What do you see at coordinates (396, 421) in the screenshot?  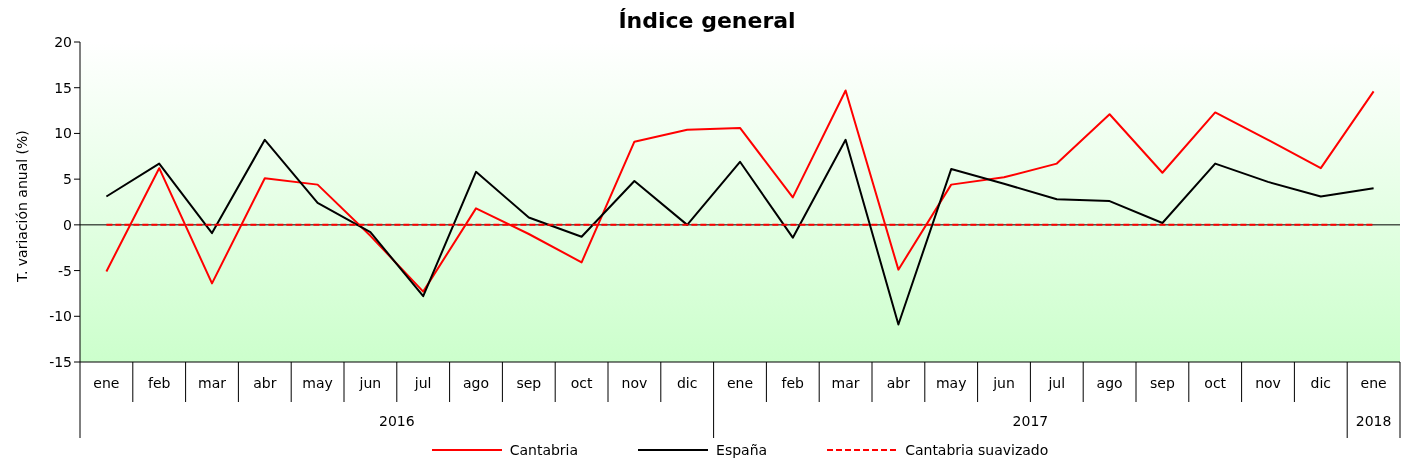 I see `text: 2016` at bounding box center [396, 421].